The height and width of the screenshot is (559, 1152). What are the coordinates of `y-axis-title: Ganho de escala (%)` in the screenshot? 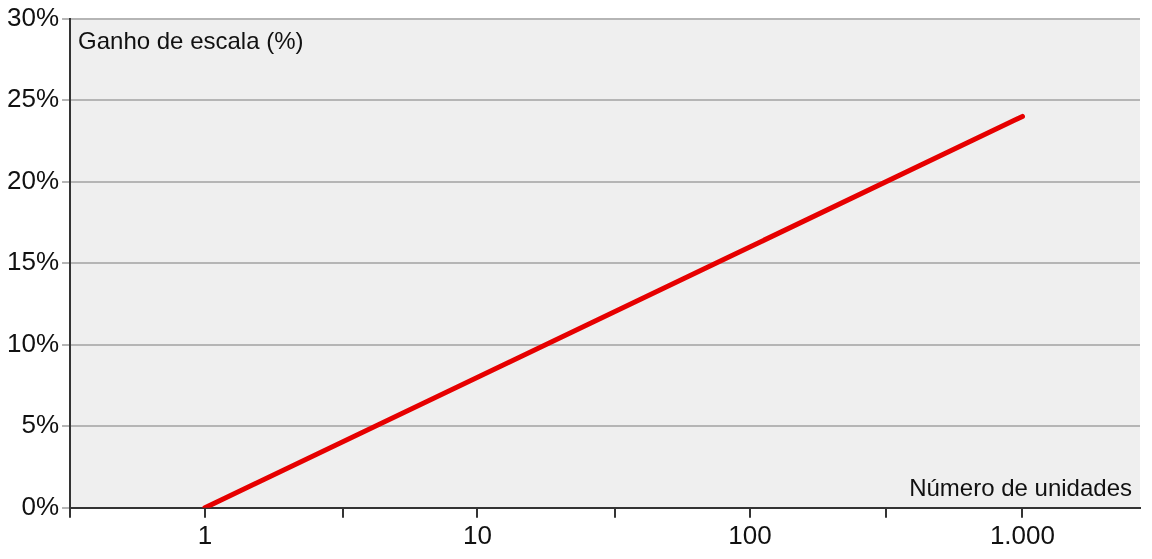 It's located at (191, 41).